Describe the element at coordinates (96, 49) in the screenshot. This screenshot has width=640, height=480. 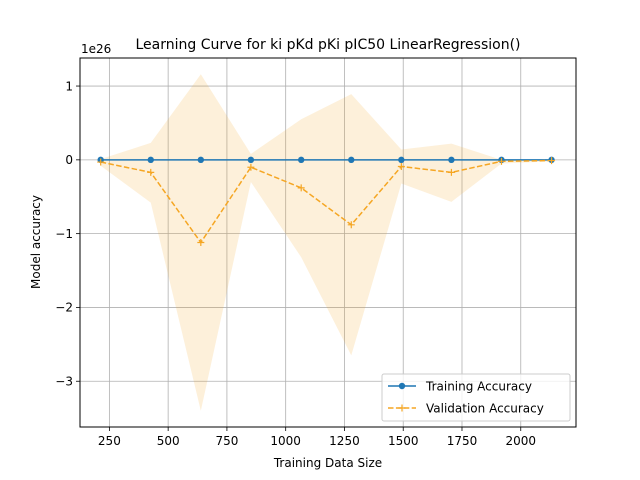
I see `y-offset-label: 1e26` at that location.